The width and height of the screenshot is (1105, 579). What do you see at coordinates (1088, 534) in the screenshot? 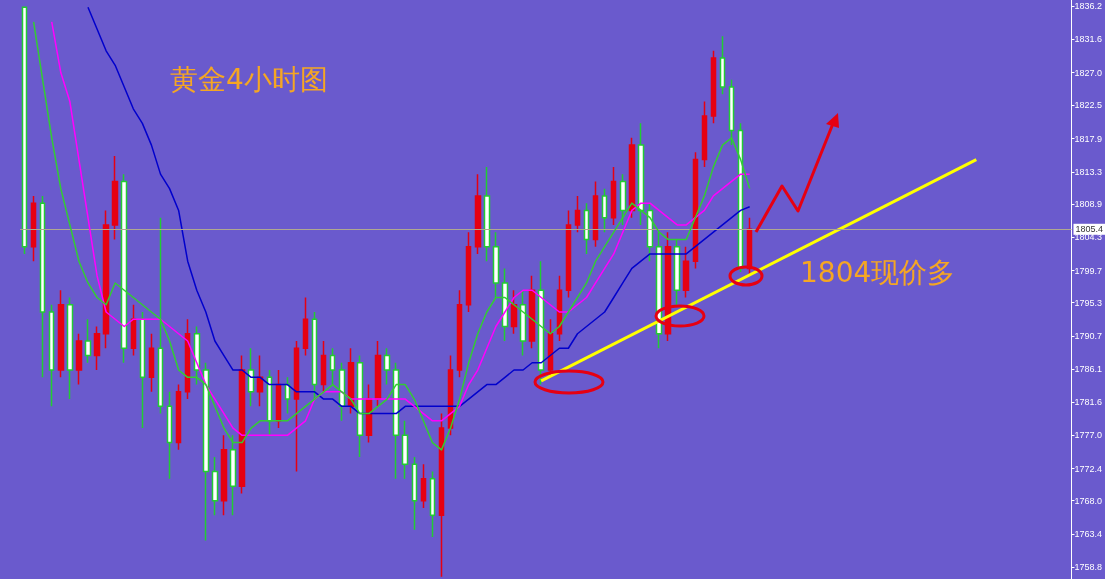
I see `y-tick-label: 1763.4` at bounding box center [1088, 534].